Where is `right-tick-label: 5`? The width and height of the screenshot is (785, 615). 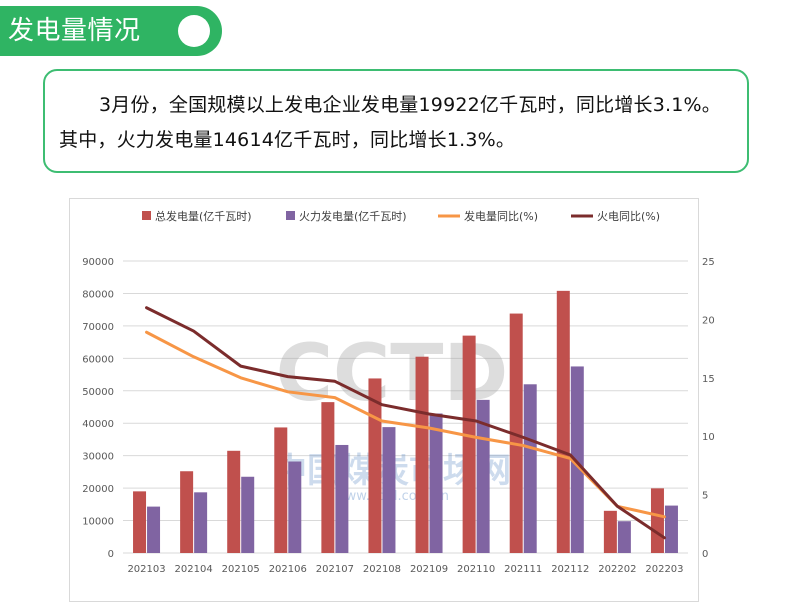
right-tick-label: 5 is located at coordinates (705, 496).